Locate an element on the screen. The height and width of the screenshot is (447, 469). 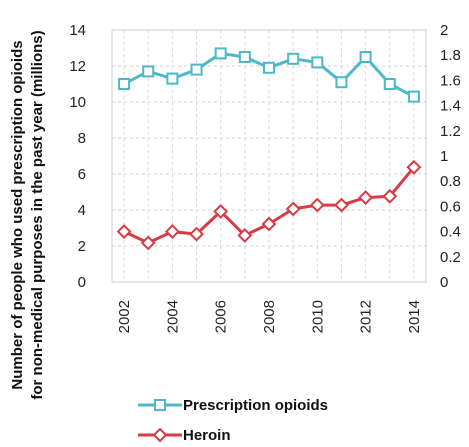
legend-marker-prescription-opioids is located at coordinates (160, 405).